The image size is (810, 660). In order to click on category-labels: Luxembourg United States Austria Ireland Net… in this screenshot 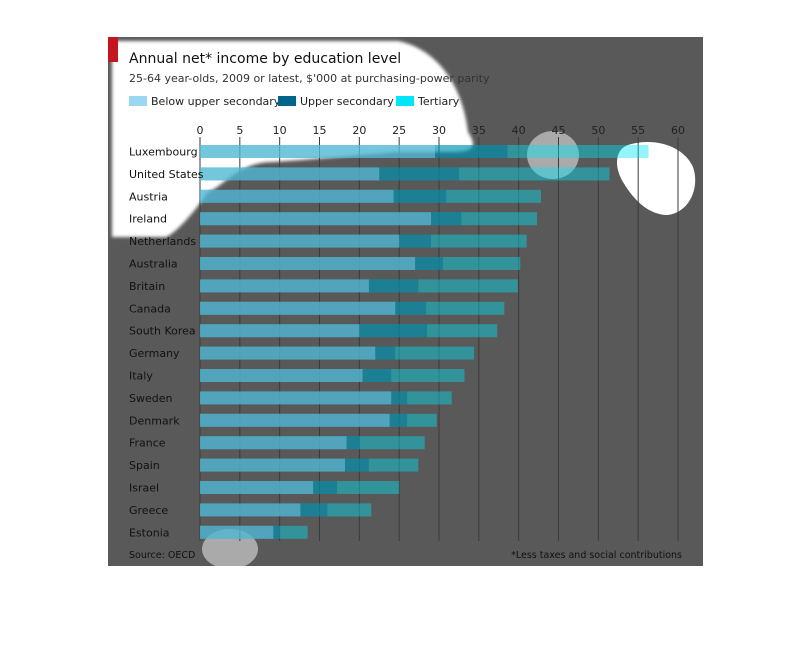, I will do `click(166, 343)`.